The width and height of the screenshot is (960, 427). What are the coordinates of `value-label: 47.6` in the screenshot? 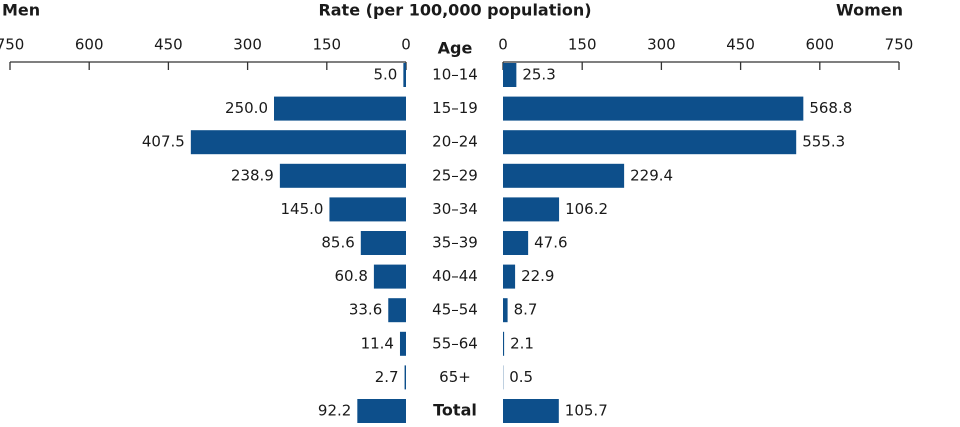 It's located at (550, 243).